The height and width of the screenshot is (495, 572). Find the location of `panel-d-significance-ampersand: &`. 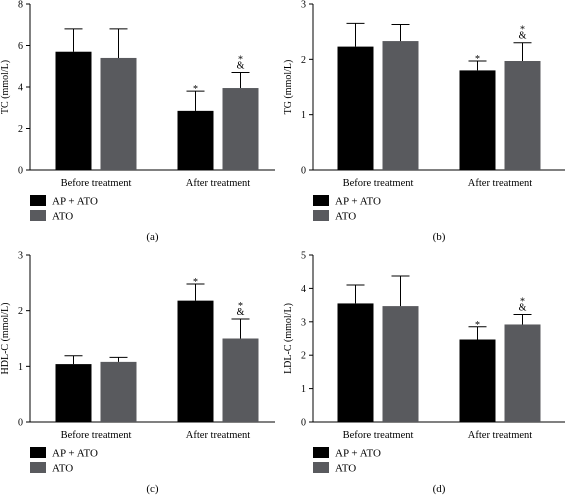

panel-d-significance-ampersand: & is located at coordinates (523, 307).